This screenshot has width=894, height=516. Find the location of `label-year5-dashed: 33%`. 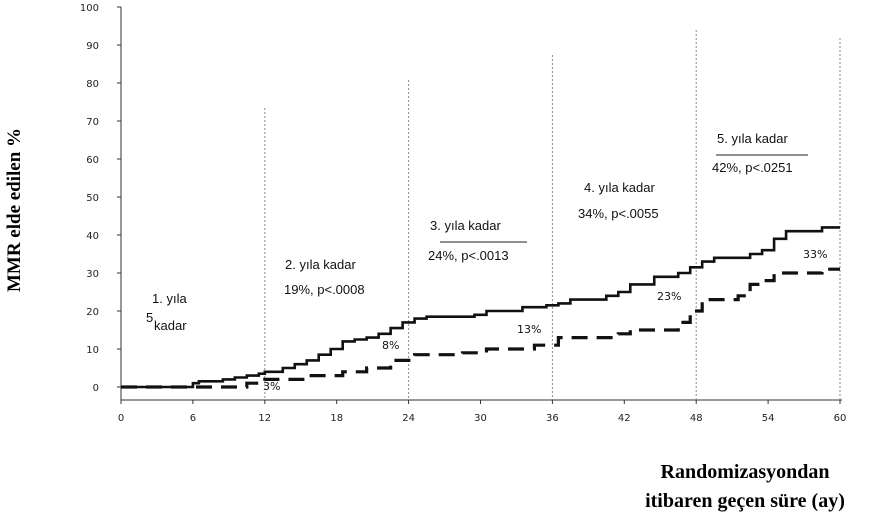

label-year5-dashed: 33% is located at coordinates (815, 254).